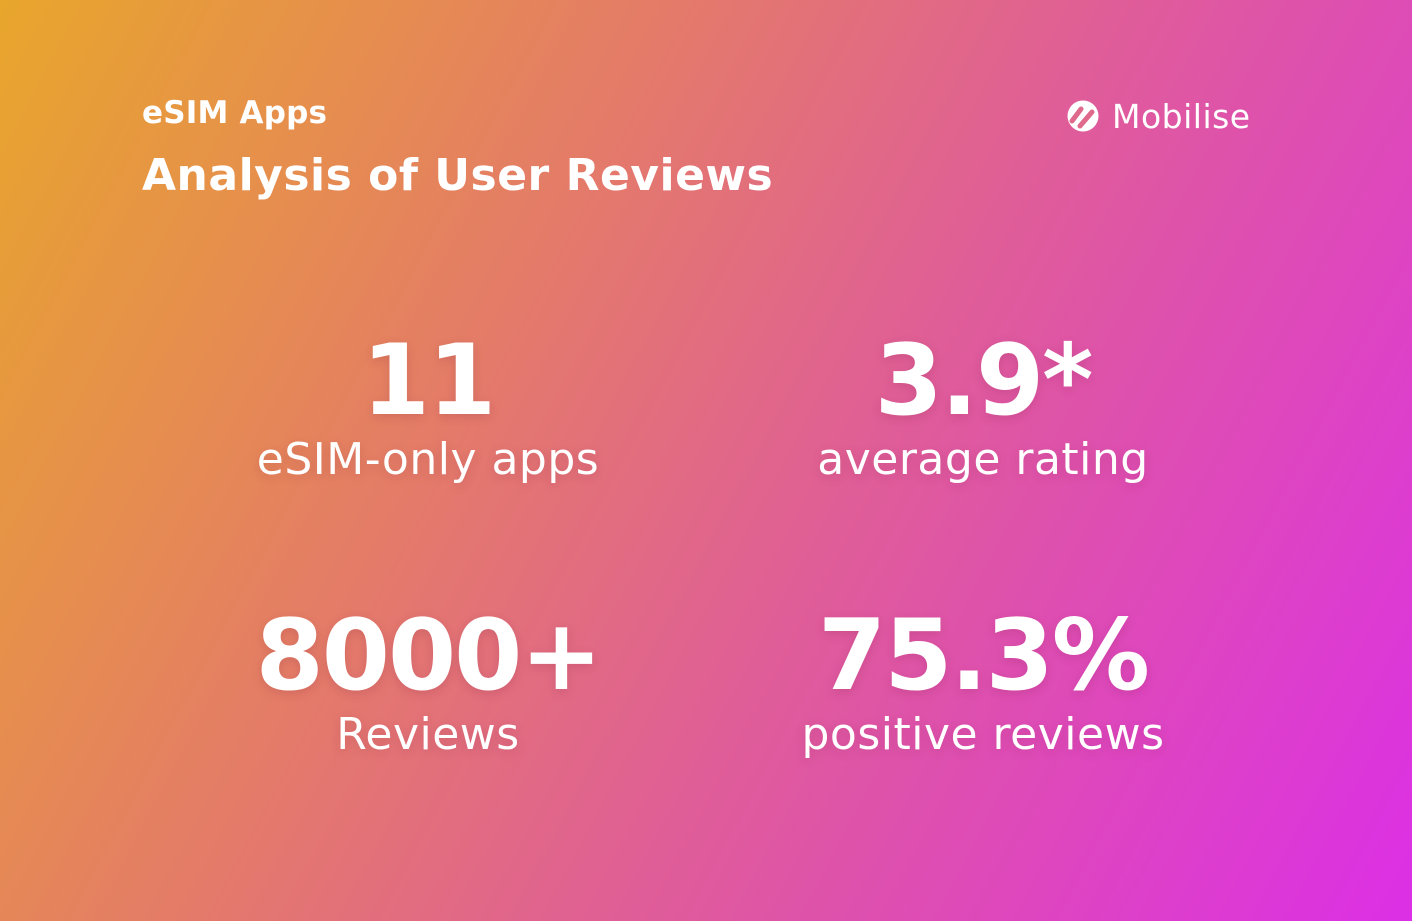 The image size is (1412, 921). What do you see at coordinates (458, 175) in the screenshot?
I see `page-title: Analysis of User Reviews` at bounding box center [458, 175].